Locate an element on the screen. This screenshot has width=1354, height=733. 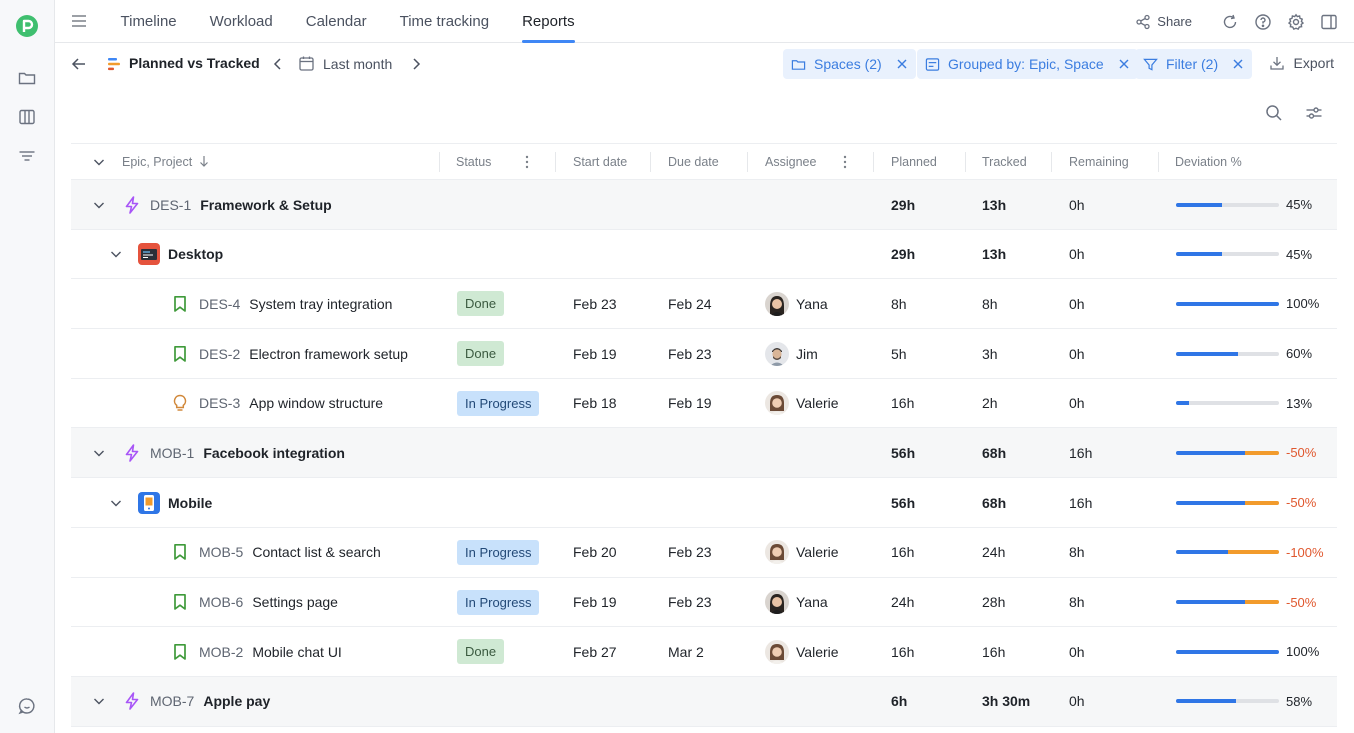
settings-sliders-icon is located at coordinates (1314, 113).